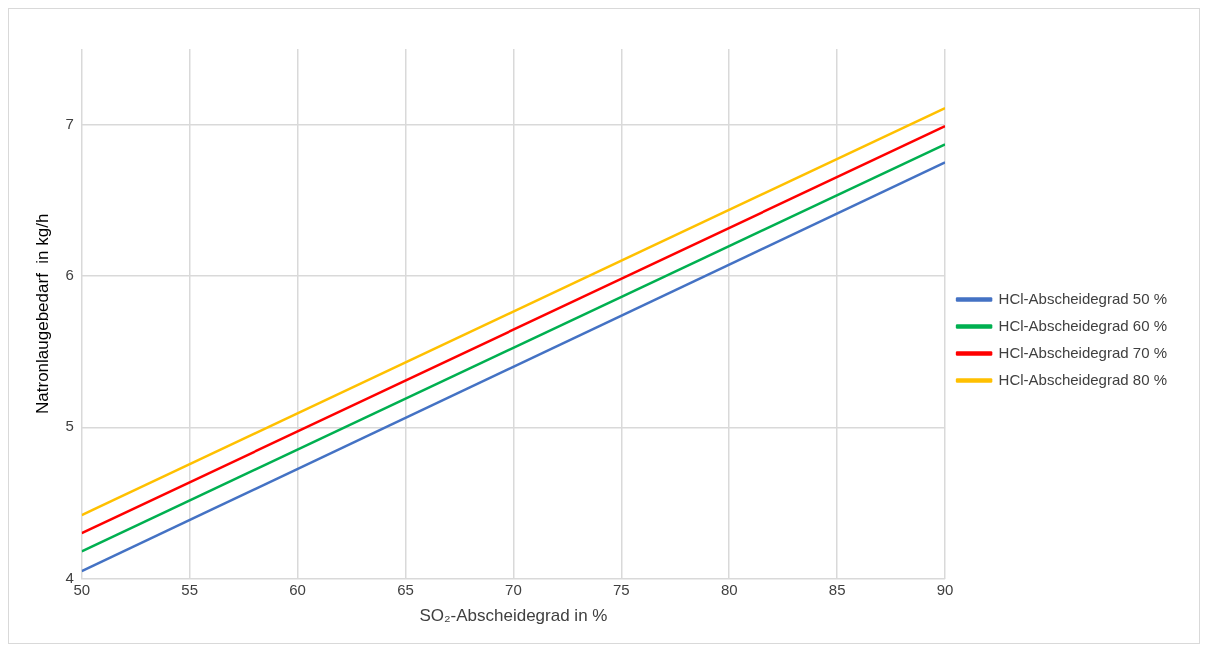 The height and width of the screenshot is (653, 1209). I want to click on legend-label: HCl-Abscheidegrad 70 %, so click(1082, 352).